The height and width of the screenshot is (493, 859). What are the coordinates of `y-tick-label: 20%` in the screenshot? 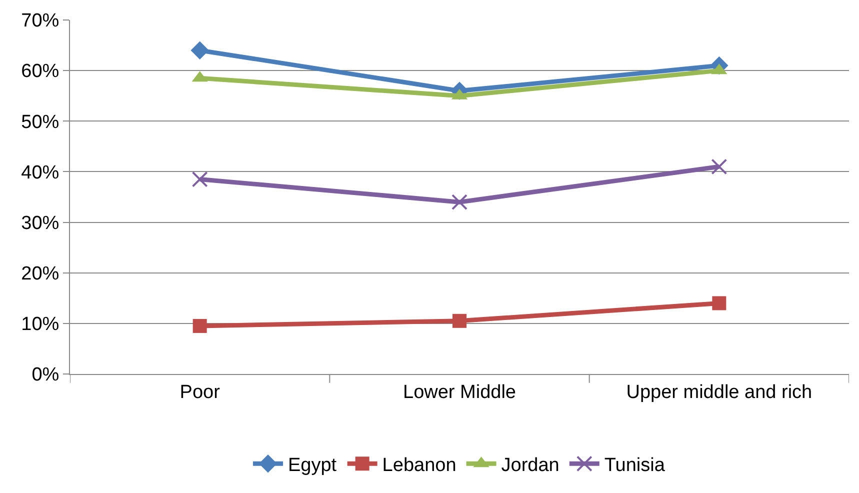 It's located at (40, 274).